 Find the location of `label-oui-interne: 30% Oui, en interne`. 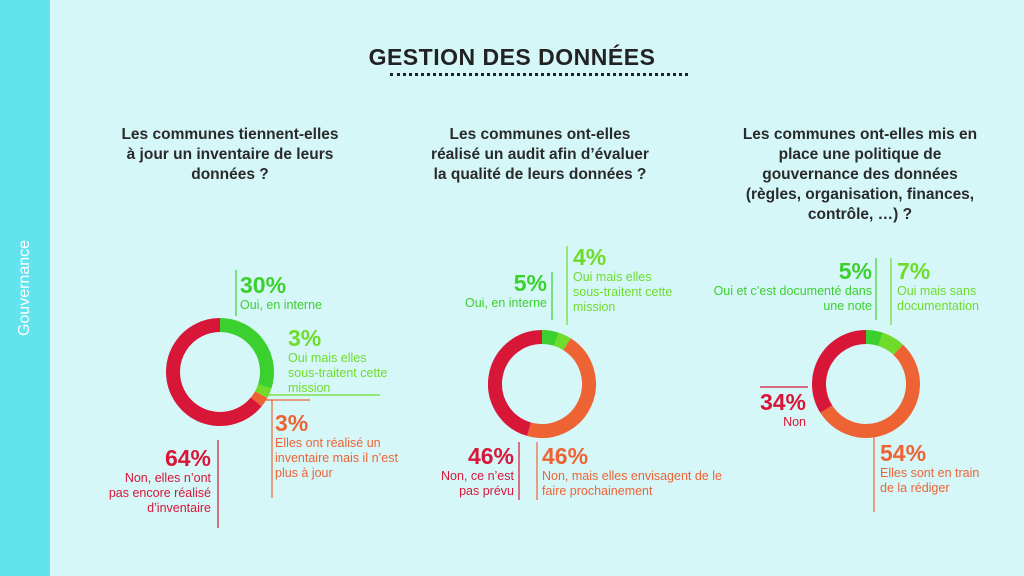

label-oui-interne: 30% Oui, en interne is located at coordinates (310, 292).